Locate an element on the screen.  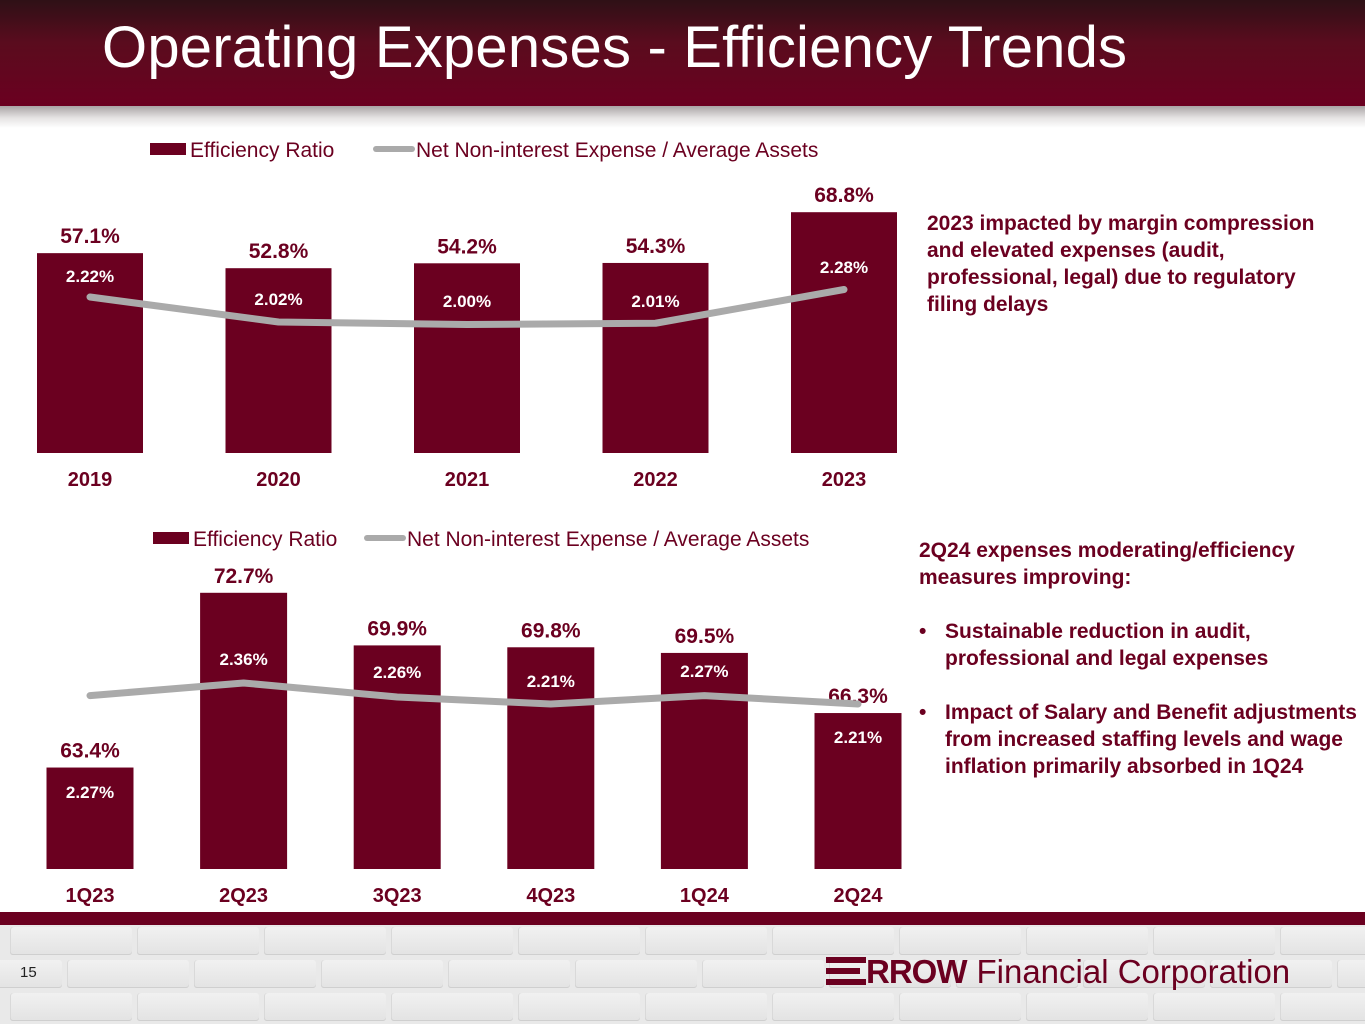
category-tick-label: 4Q23 is located at coordinates (550, 896).